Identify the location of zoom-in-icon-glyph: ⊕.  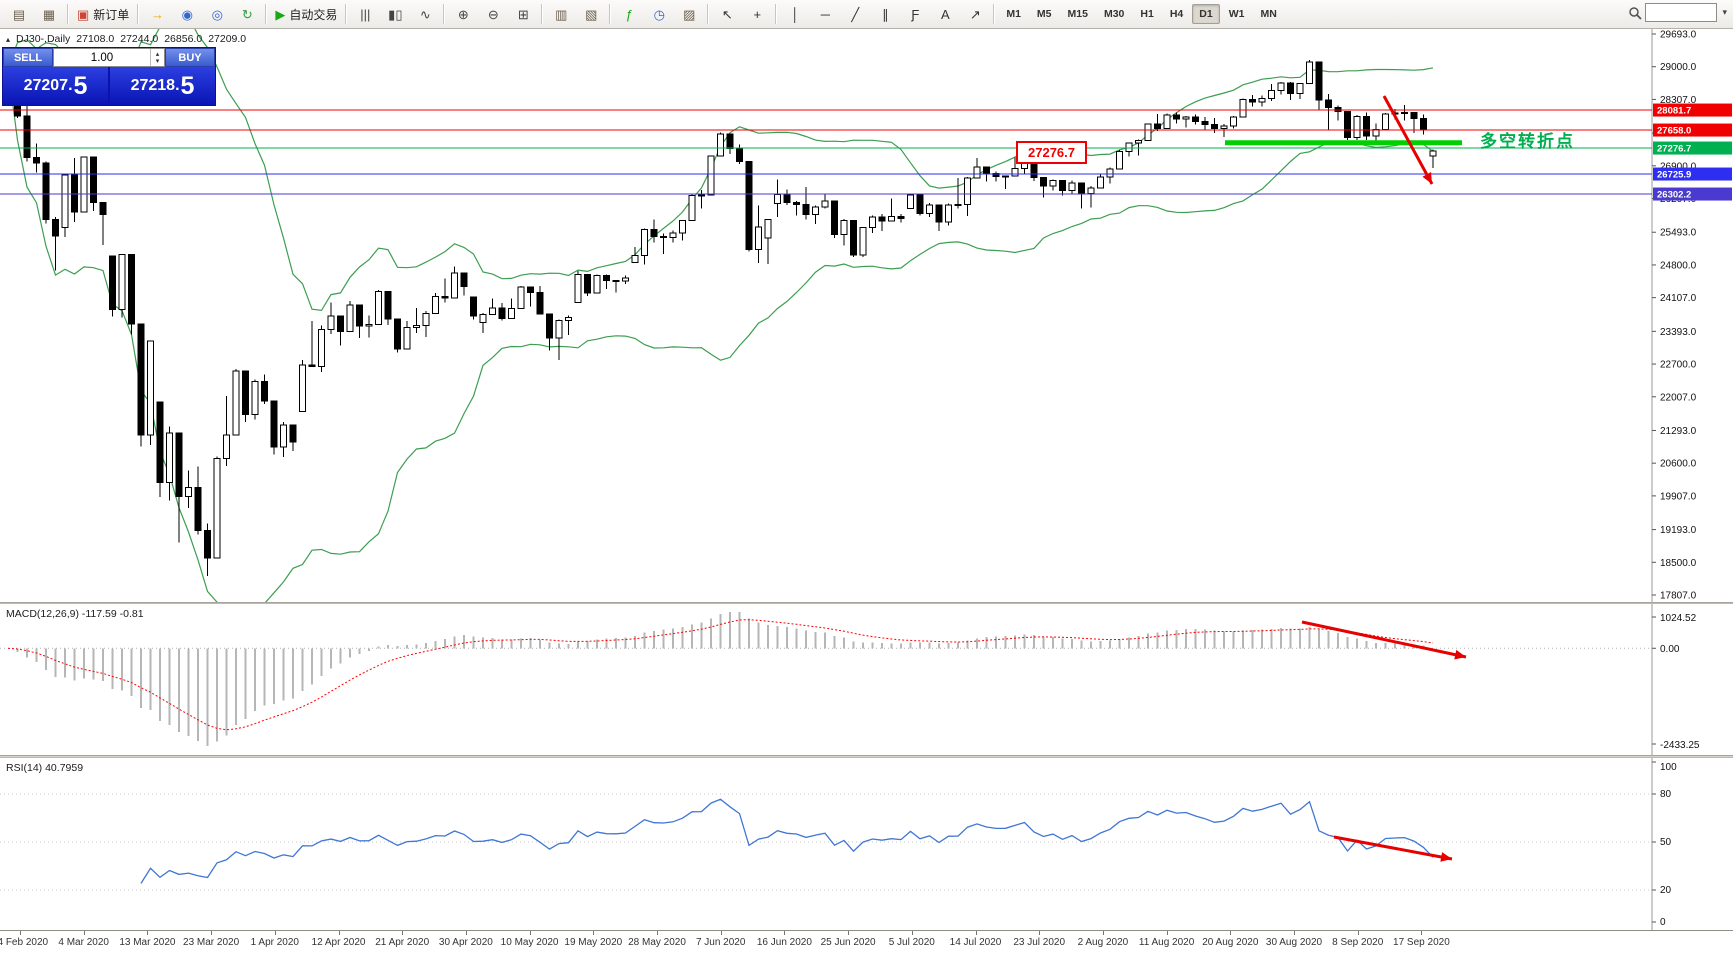
(463, 14).